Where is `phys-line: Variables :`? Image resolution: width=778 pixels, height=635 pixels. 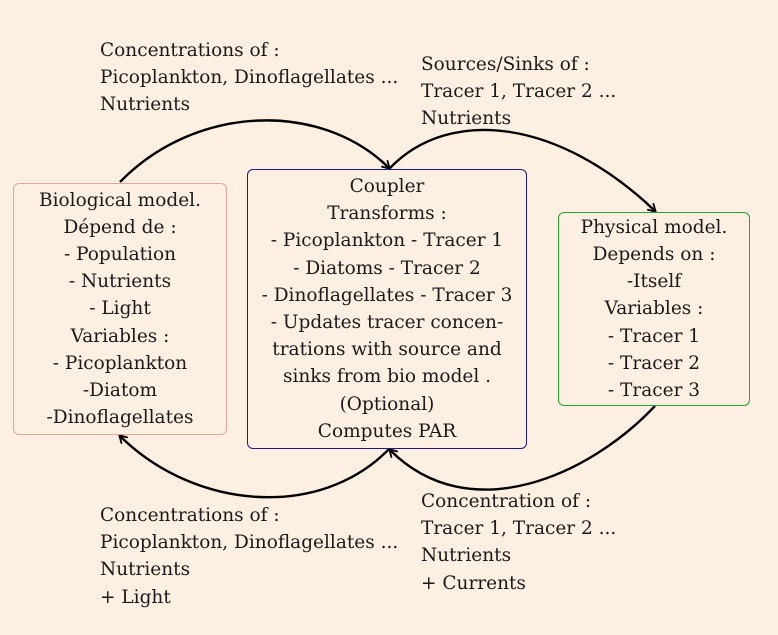 phys-line: Variables : is located at coordinates (654, 309).